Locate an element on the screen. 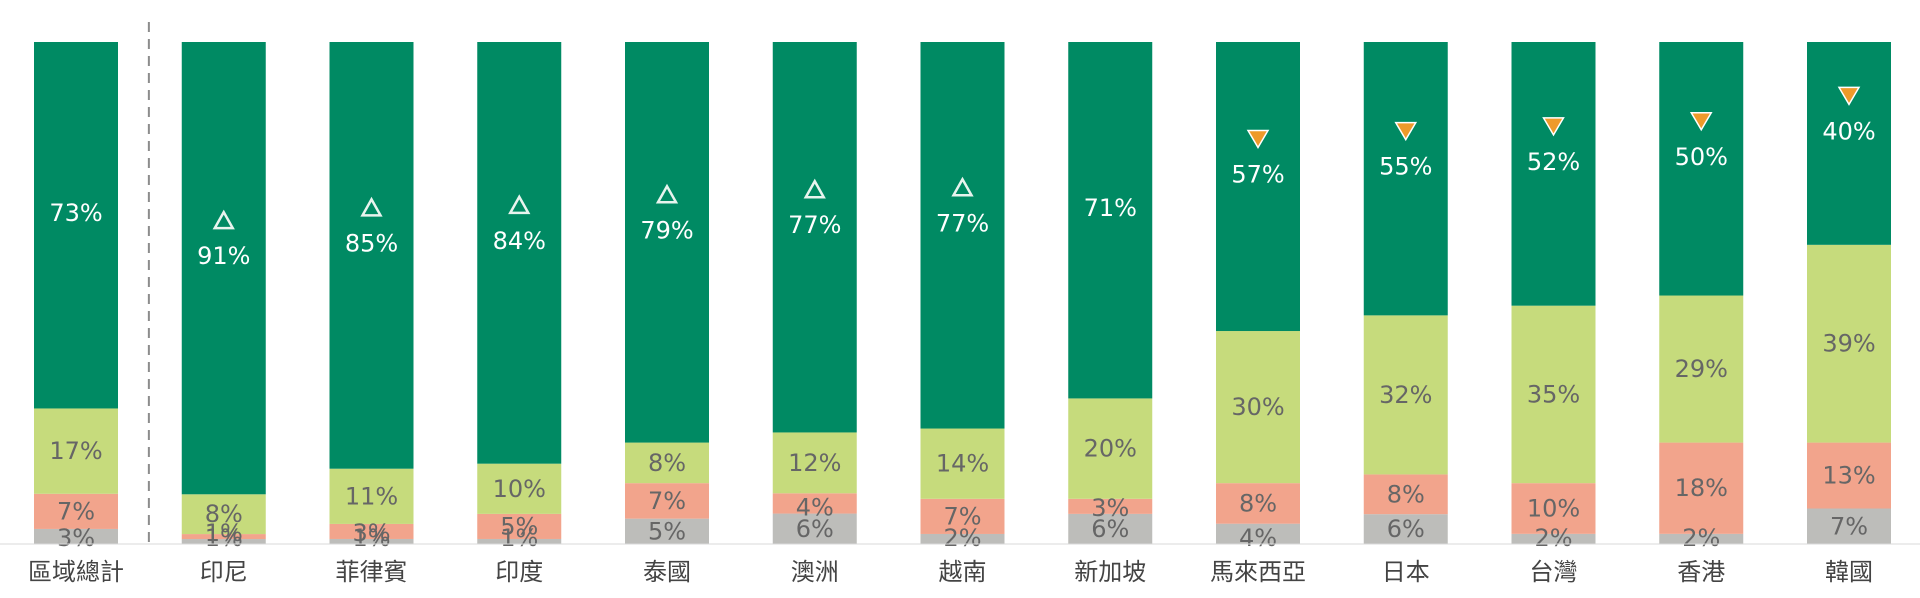 Image resolution: width=1920 pixels, height=598 pixels. category-label: 澳洲 is located at coordinates (815, 572).